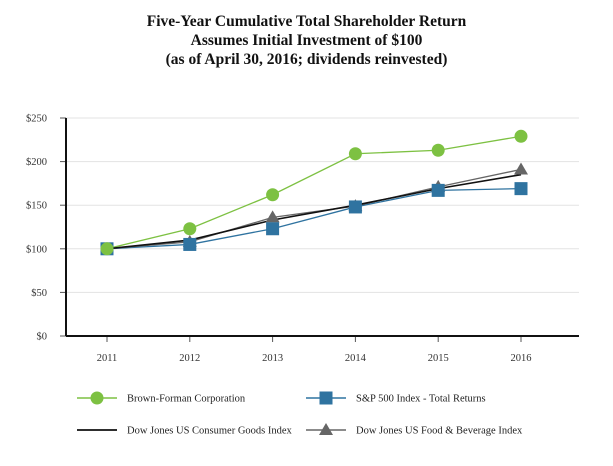 The width and height of the screenshot is (613, 466). Describe the element at coordinates (39, 293) in the screenshot. I see `y-tick-label: $50` at that location.